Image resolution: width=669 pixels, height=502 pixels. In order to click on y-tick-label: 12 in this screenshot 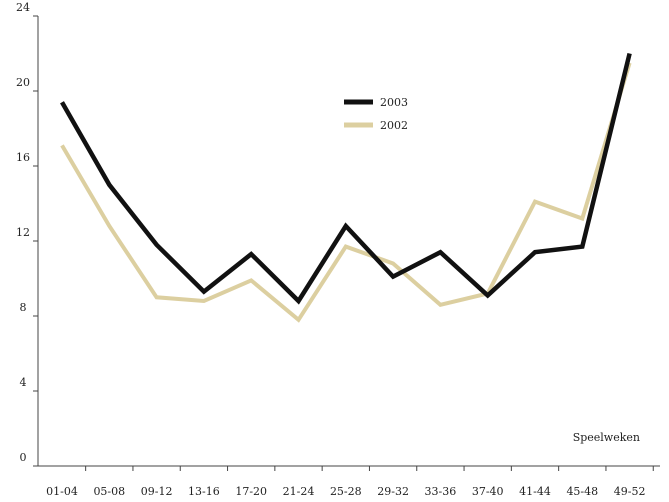, I will do `click(23, 232)`.